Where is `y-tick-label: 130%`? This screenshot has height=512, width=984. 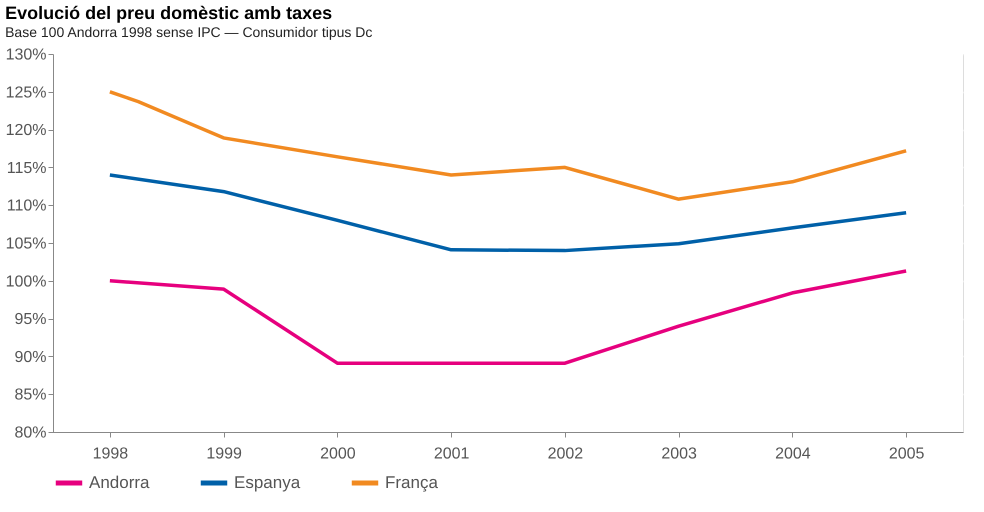
y-tick-label: 130% is located at coordinates (26, 55).